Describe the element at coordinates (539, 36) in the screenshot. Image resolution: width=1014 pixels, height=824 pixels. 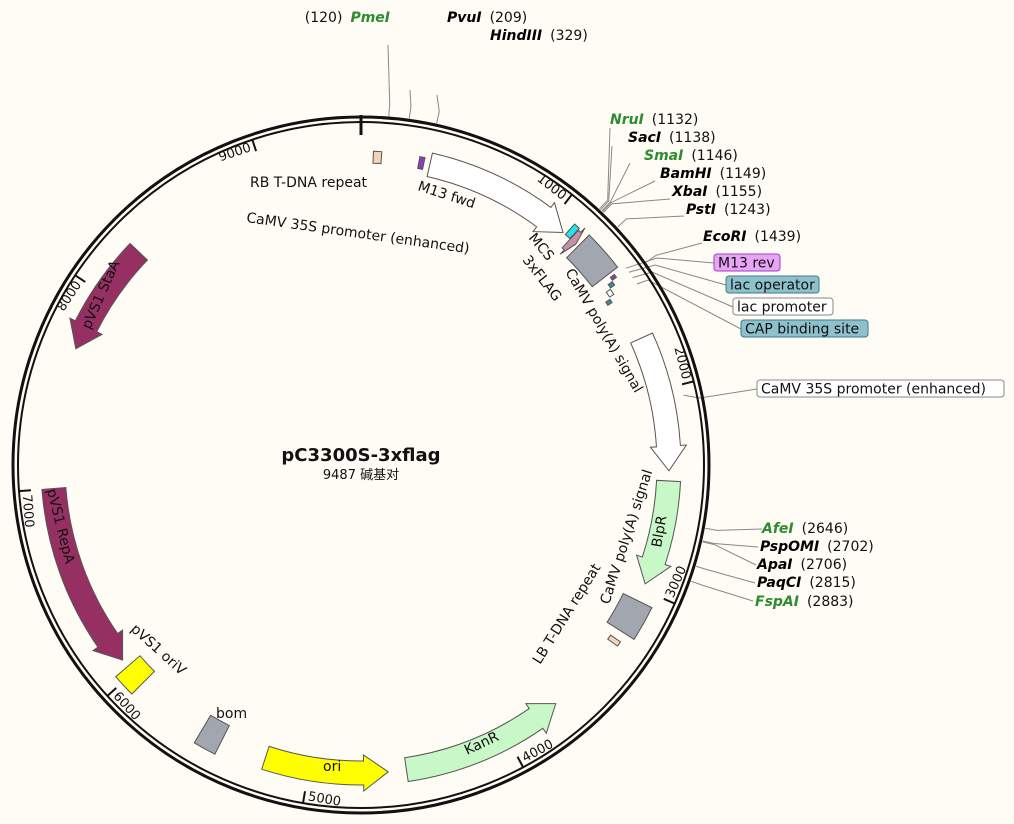
I see `enzyme-site: HindIII (329)` at that location.